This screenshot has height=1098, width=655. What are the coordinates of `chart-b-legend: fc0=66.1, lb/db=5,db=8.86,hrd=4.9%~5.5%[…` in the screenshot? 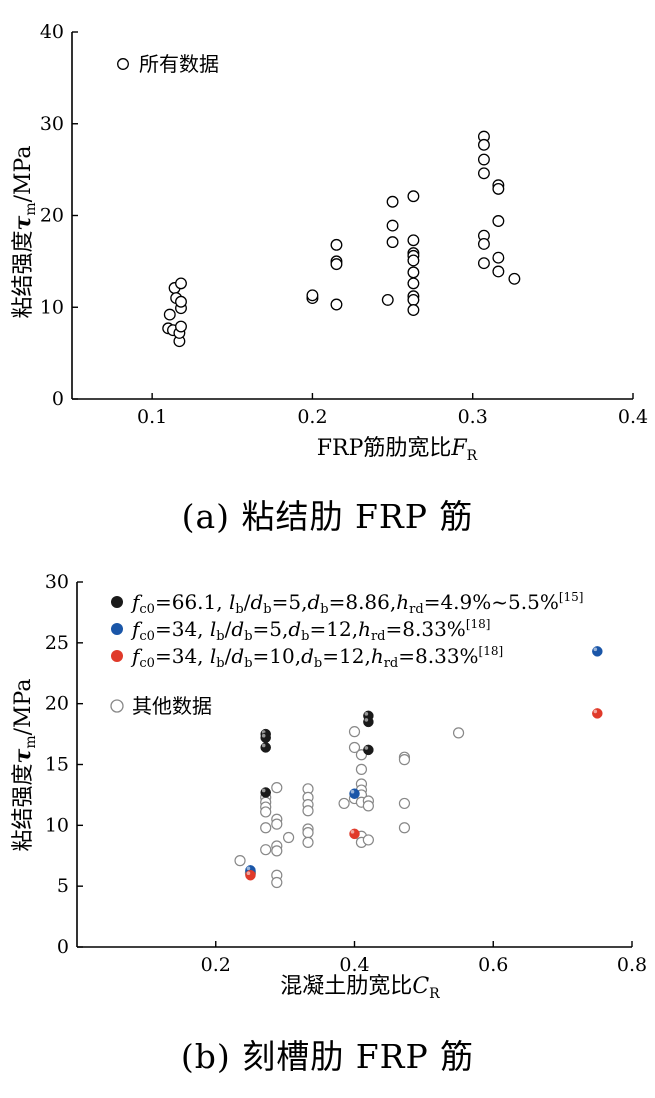 It's located at (346, 654).